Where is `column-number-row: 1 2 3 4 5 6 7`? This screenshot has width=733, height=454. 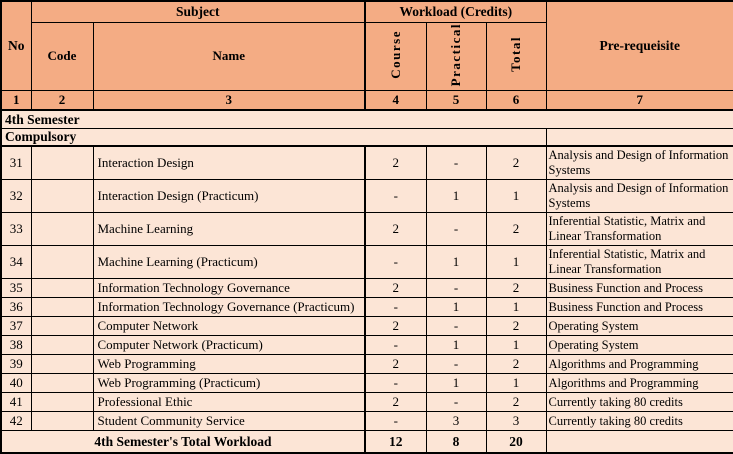 column-number-row: 1 2 3 4 5 6 7 is located at coordinates (366, 100).